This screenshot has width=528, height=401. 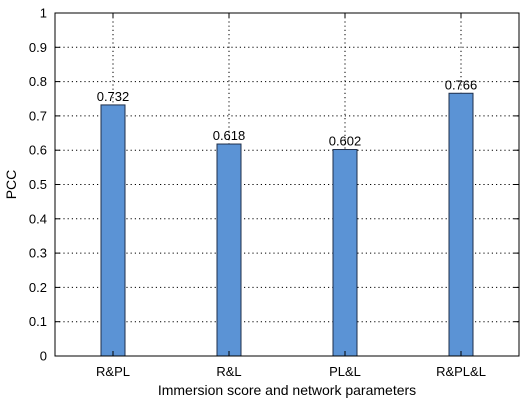 I want to click on y-tick-label: 0.7, so click(x=38, y=115).